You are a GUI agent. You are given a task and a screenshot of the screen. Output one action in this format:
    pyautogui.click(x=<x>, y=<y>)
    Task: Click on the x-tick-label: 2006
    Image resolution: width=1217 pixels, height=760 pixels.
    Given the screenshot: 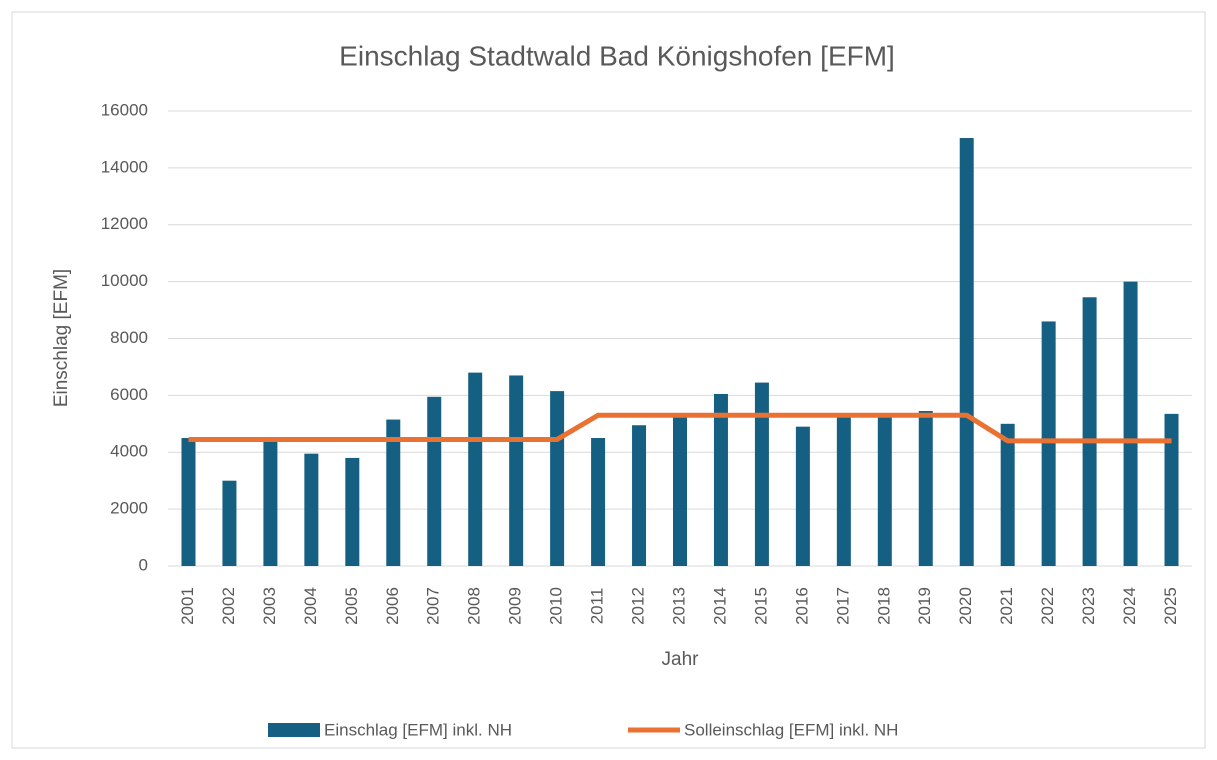 What is the action you would take?
    pyautogui.click(x=392, y=606)
    